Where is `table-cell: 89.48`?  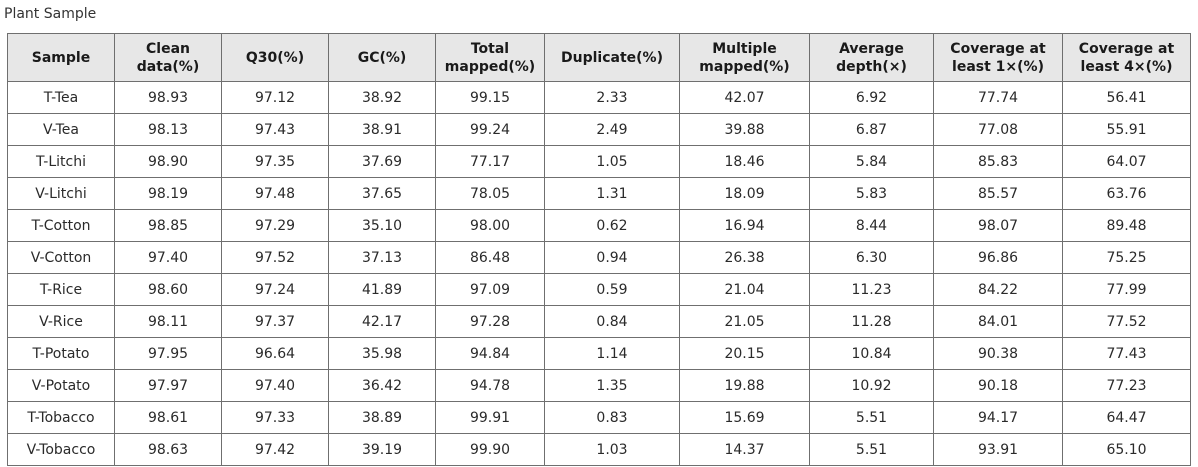
table-cell: 89.48 is located at coordinates (1126, 225).